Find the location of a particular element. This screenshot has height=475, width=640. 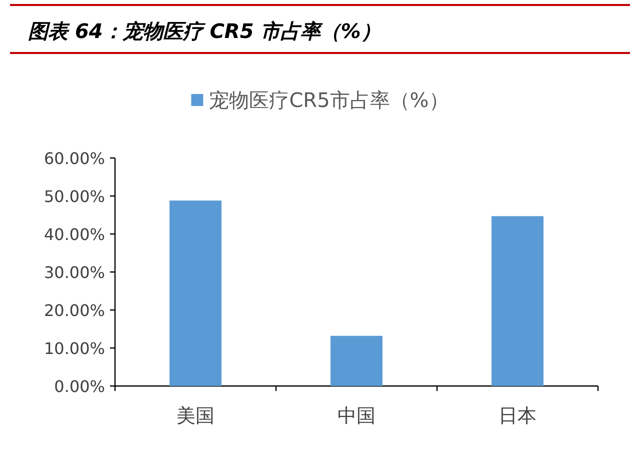

legend-label: 宠物医疗CR5市占率（%） is located at coordinates (329, 100).